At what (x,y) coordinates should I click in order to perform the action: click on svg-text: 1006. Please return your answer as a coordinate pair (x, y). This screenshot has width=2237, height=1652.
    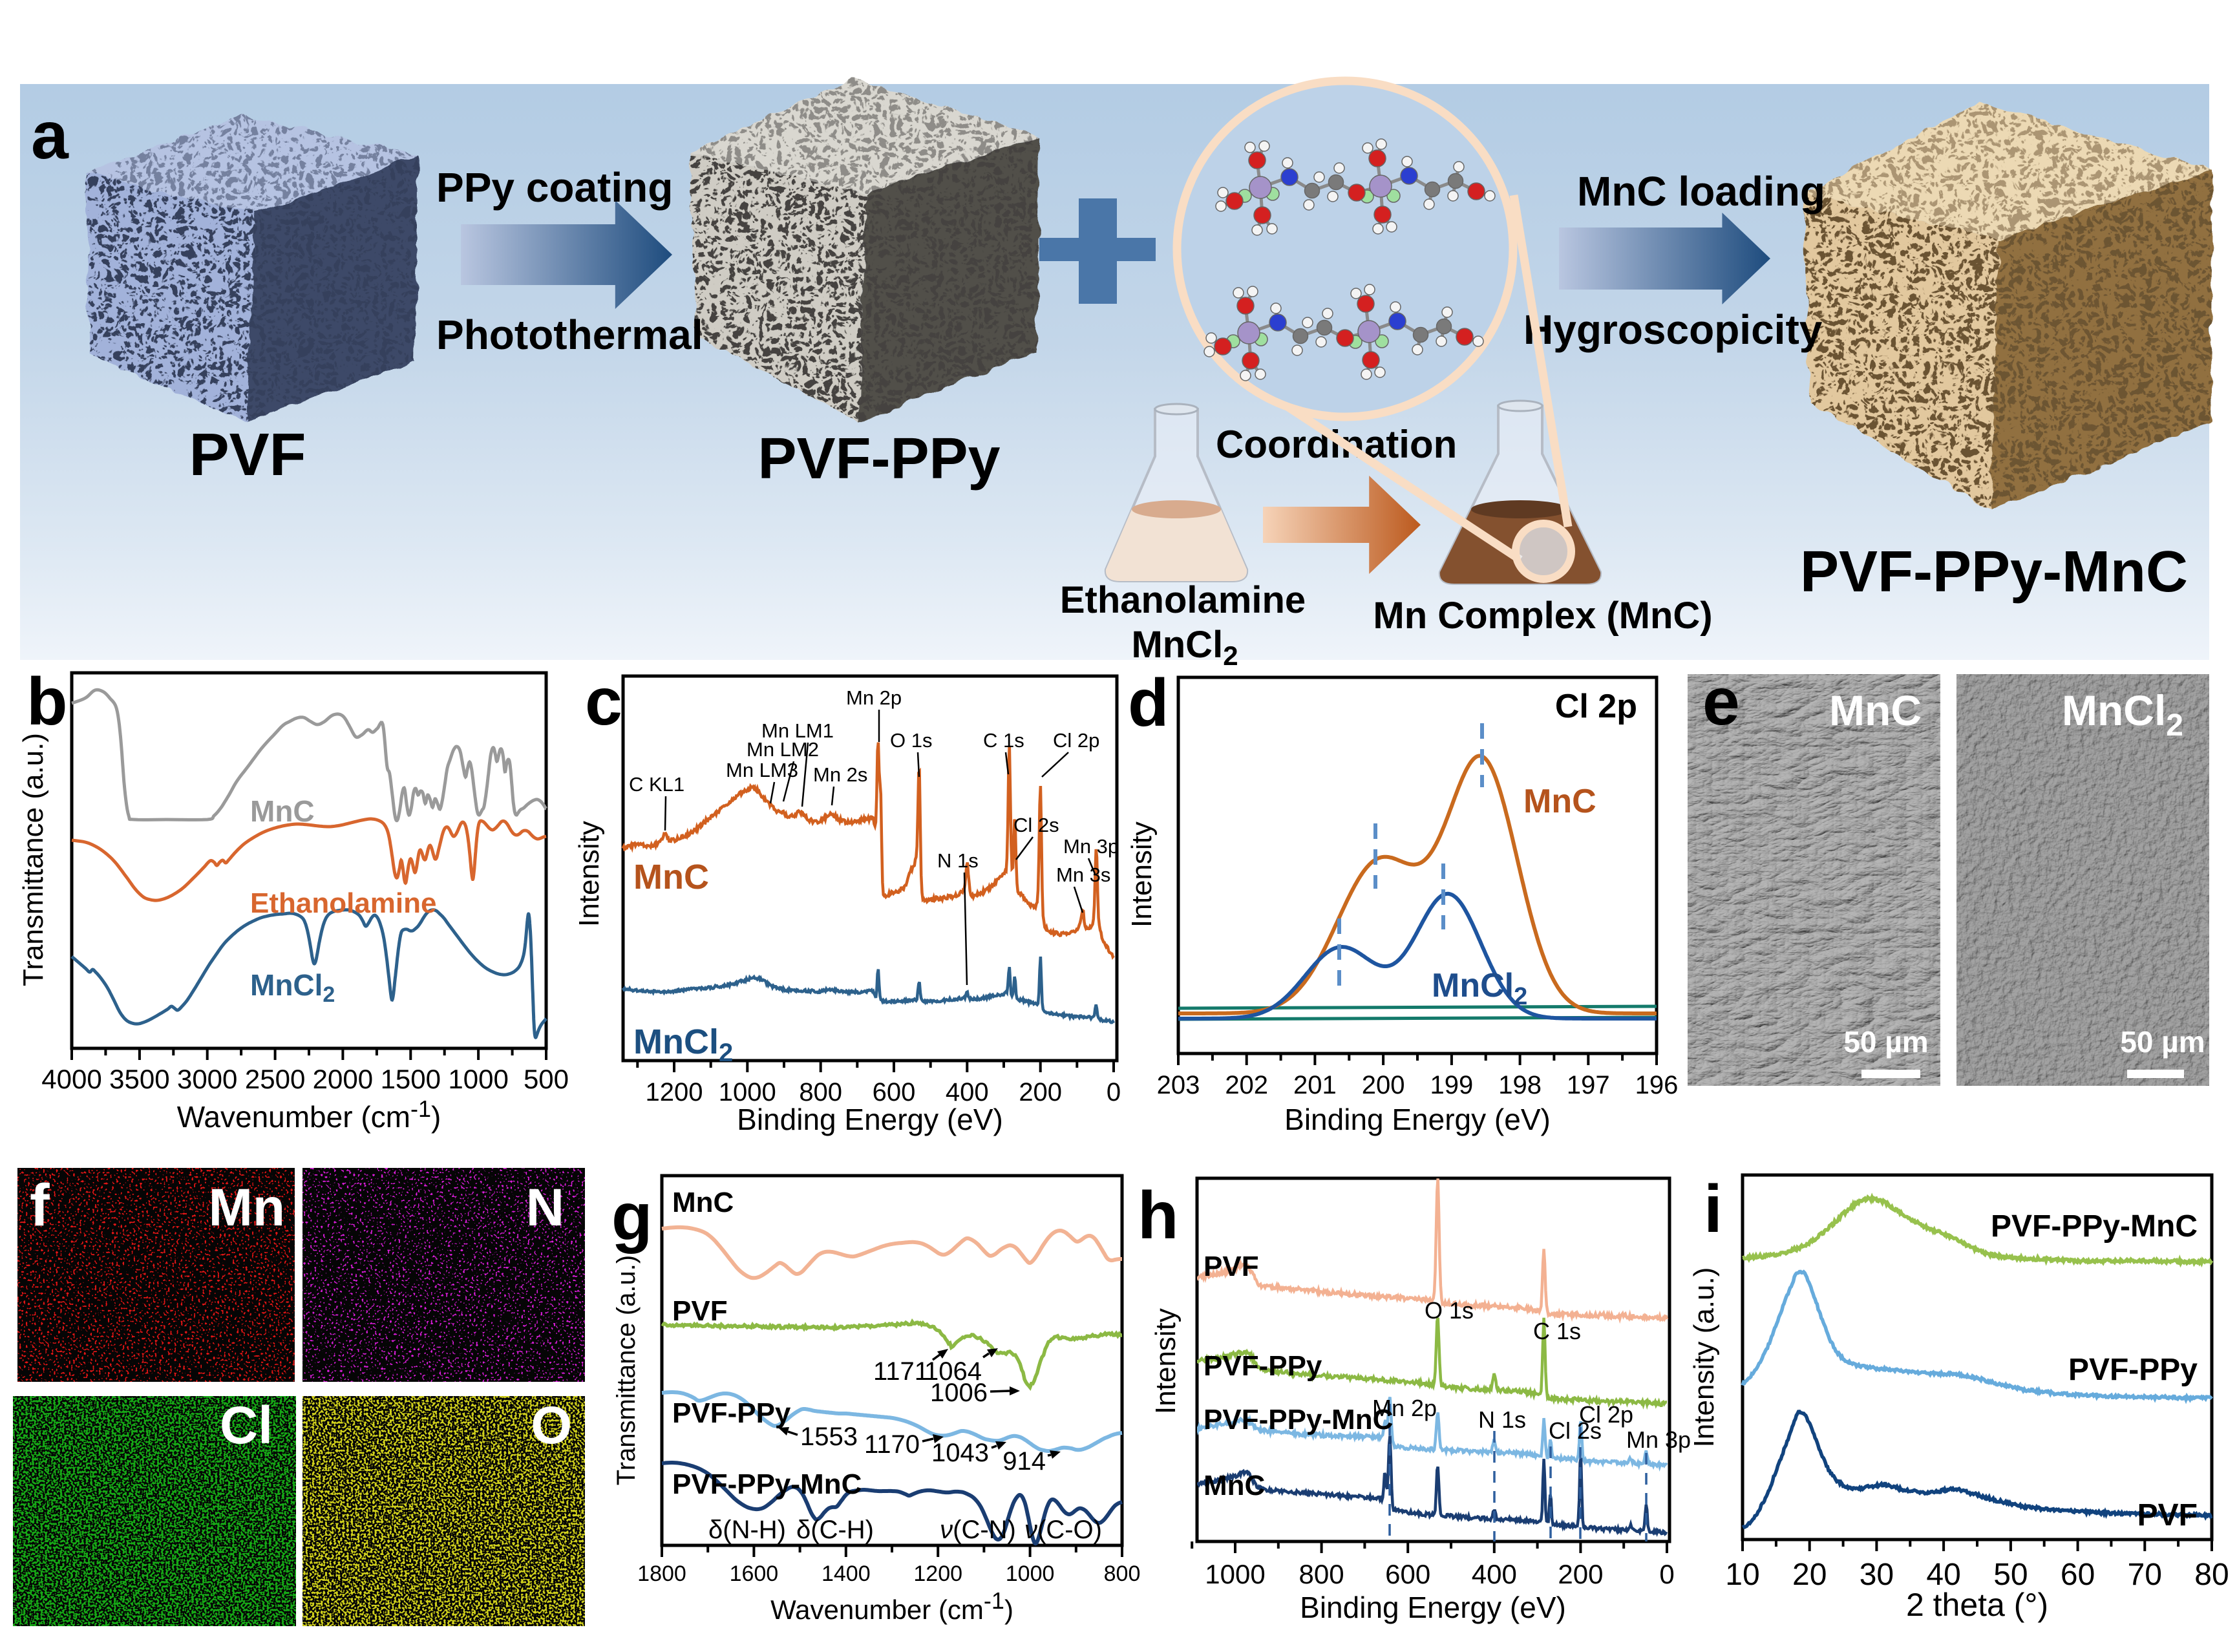
    Looking at the image, I should click on (959, 1393).